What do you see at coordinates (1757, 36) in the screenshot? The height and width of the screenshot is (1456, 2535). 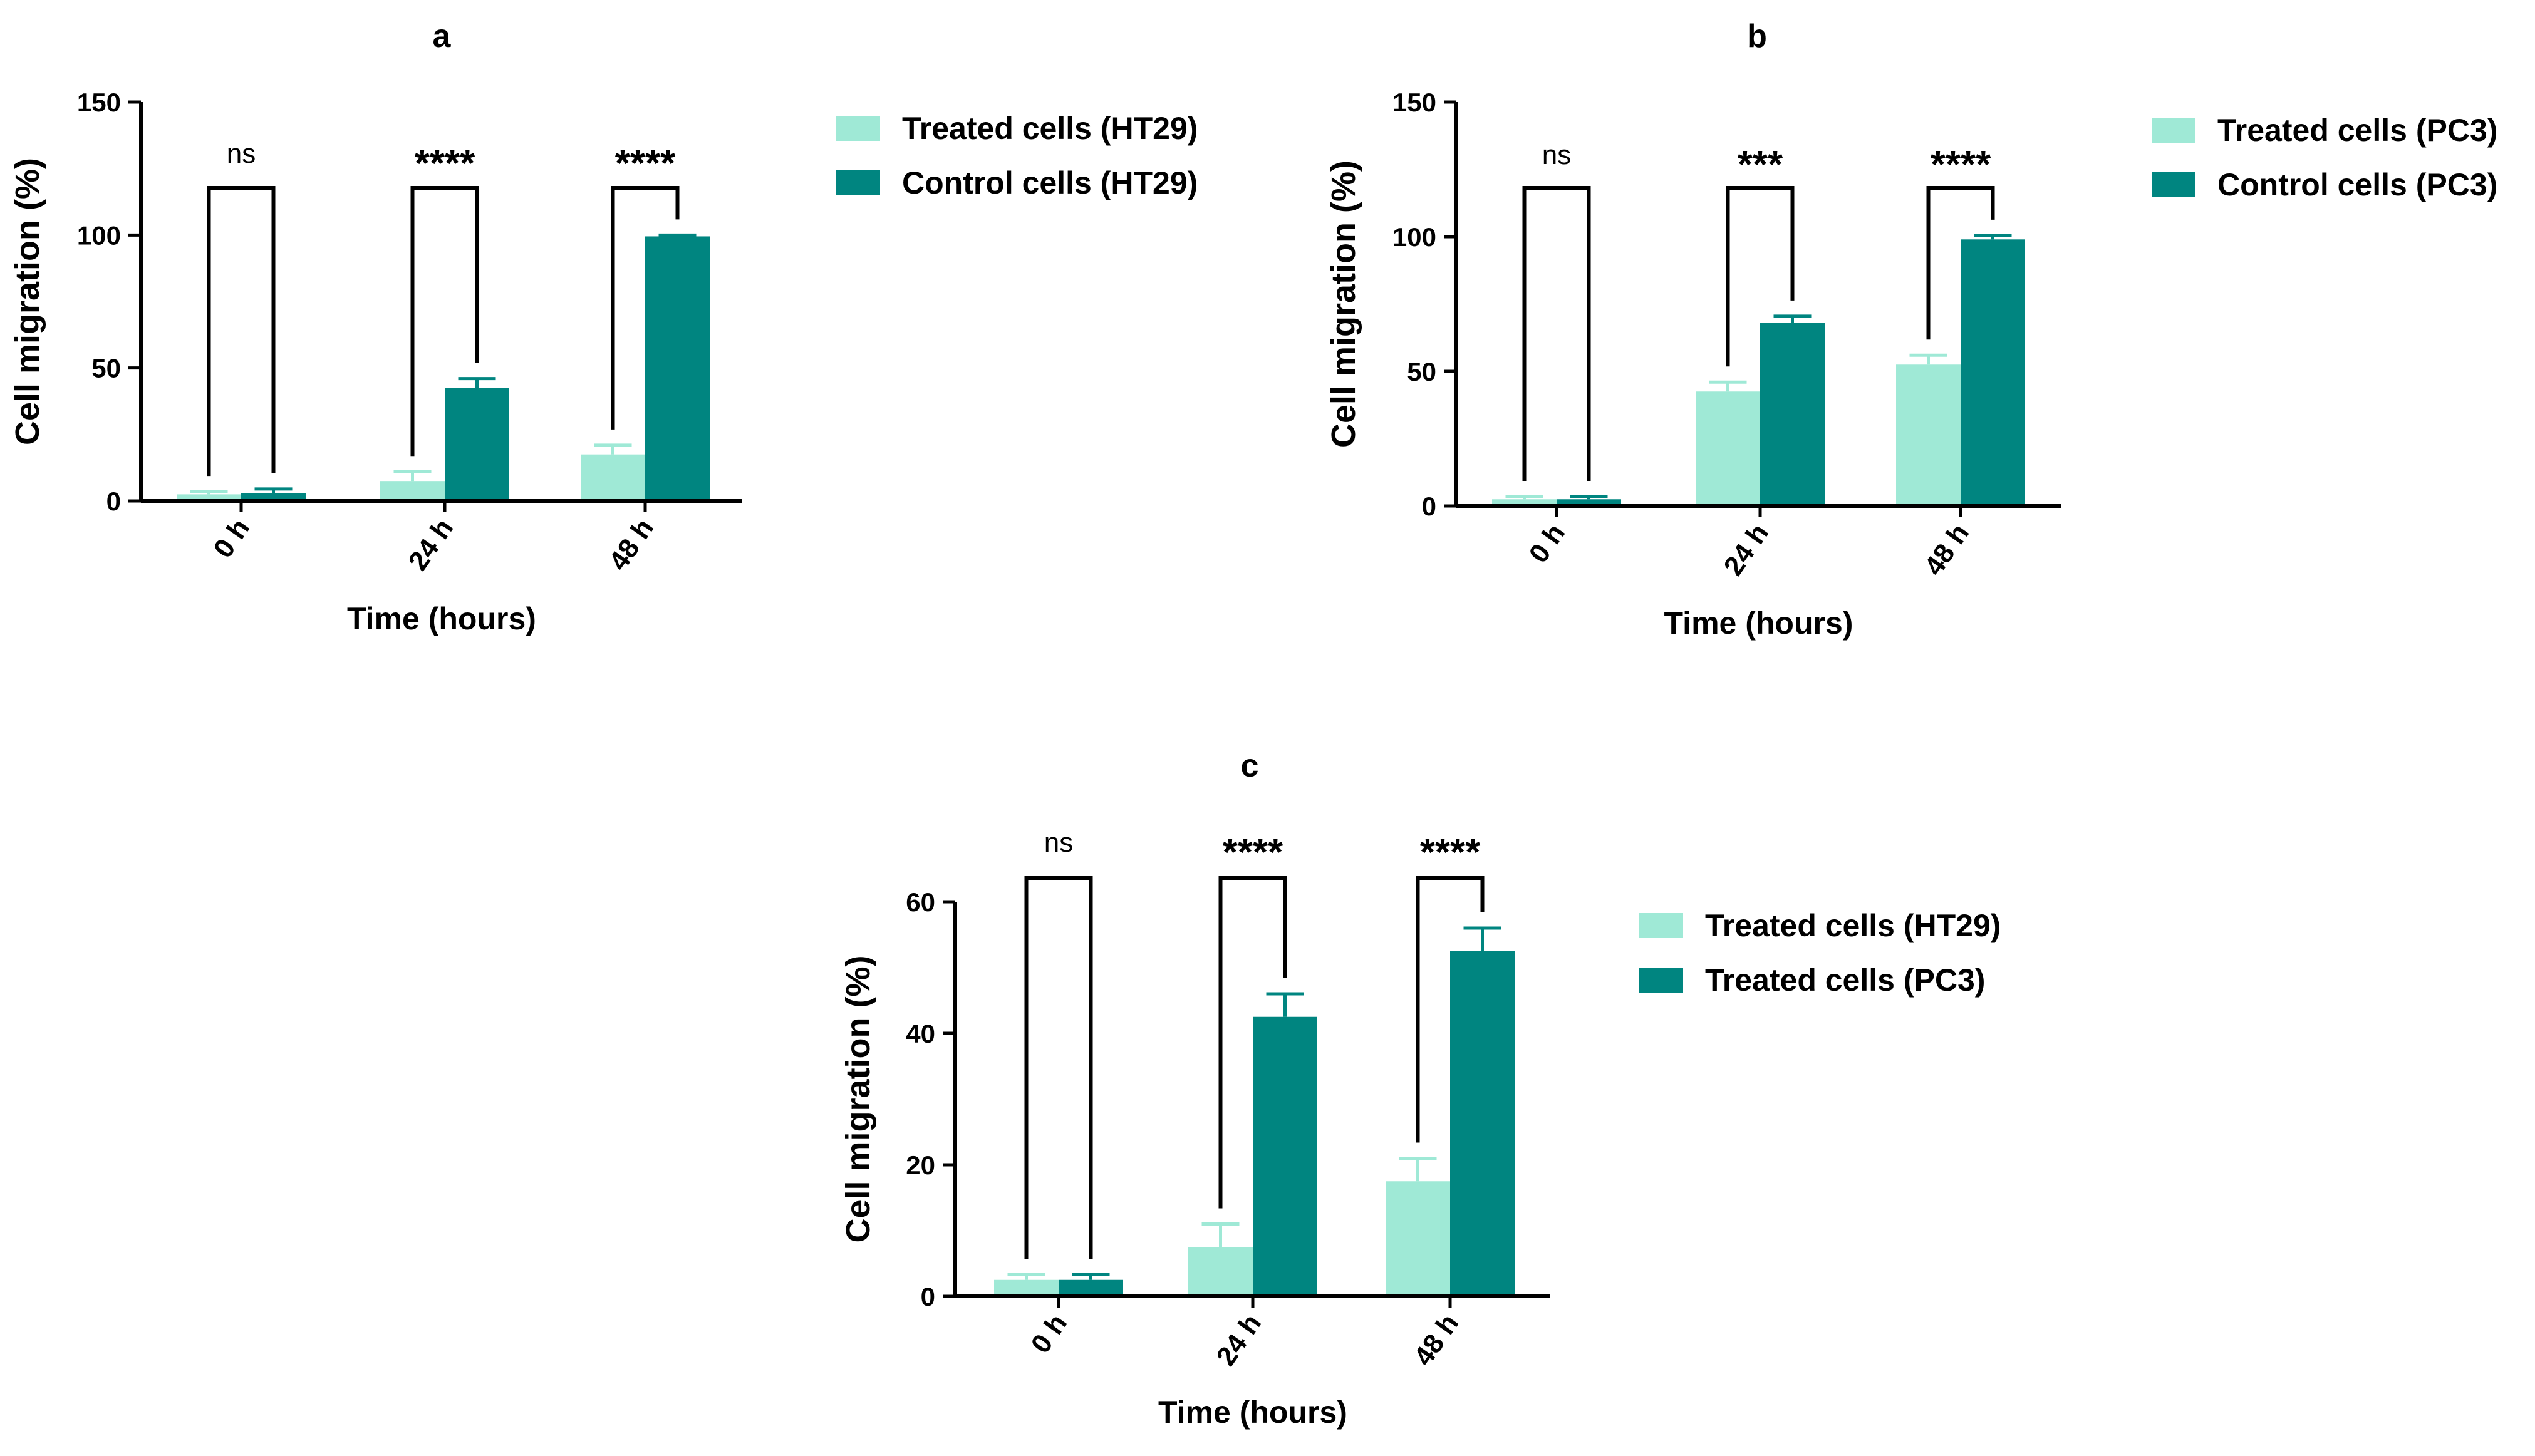 I see `panel-title: b` at bounding box center [1757, 36].